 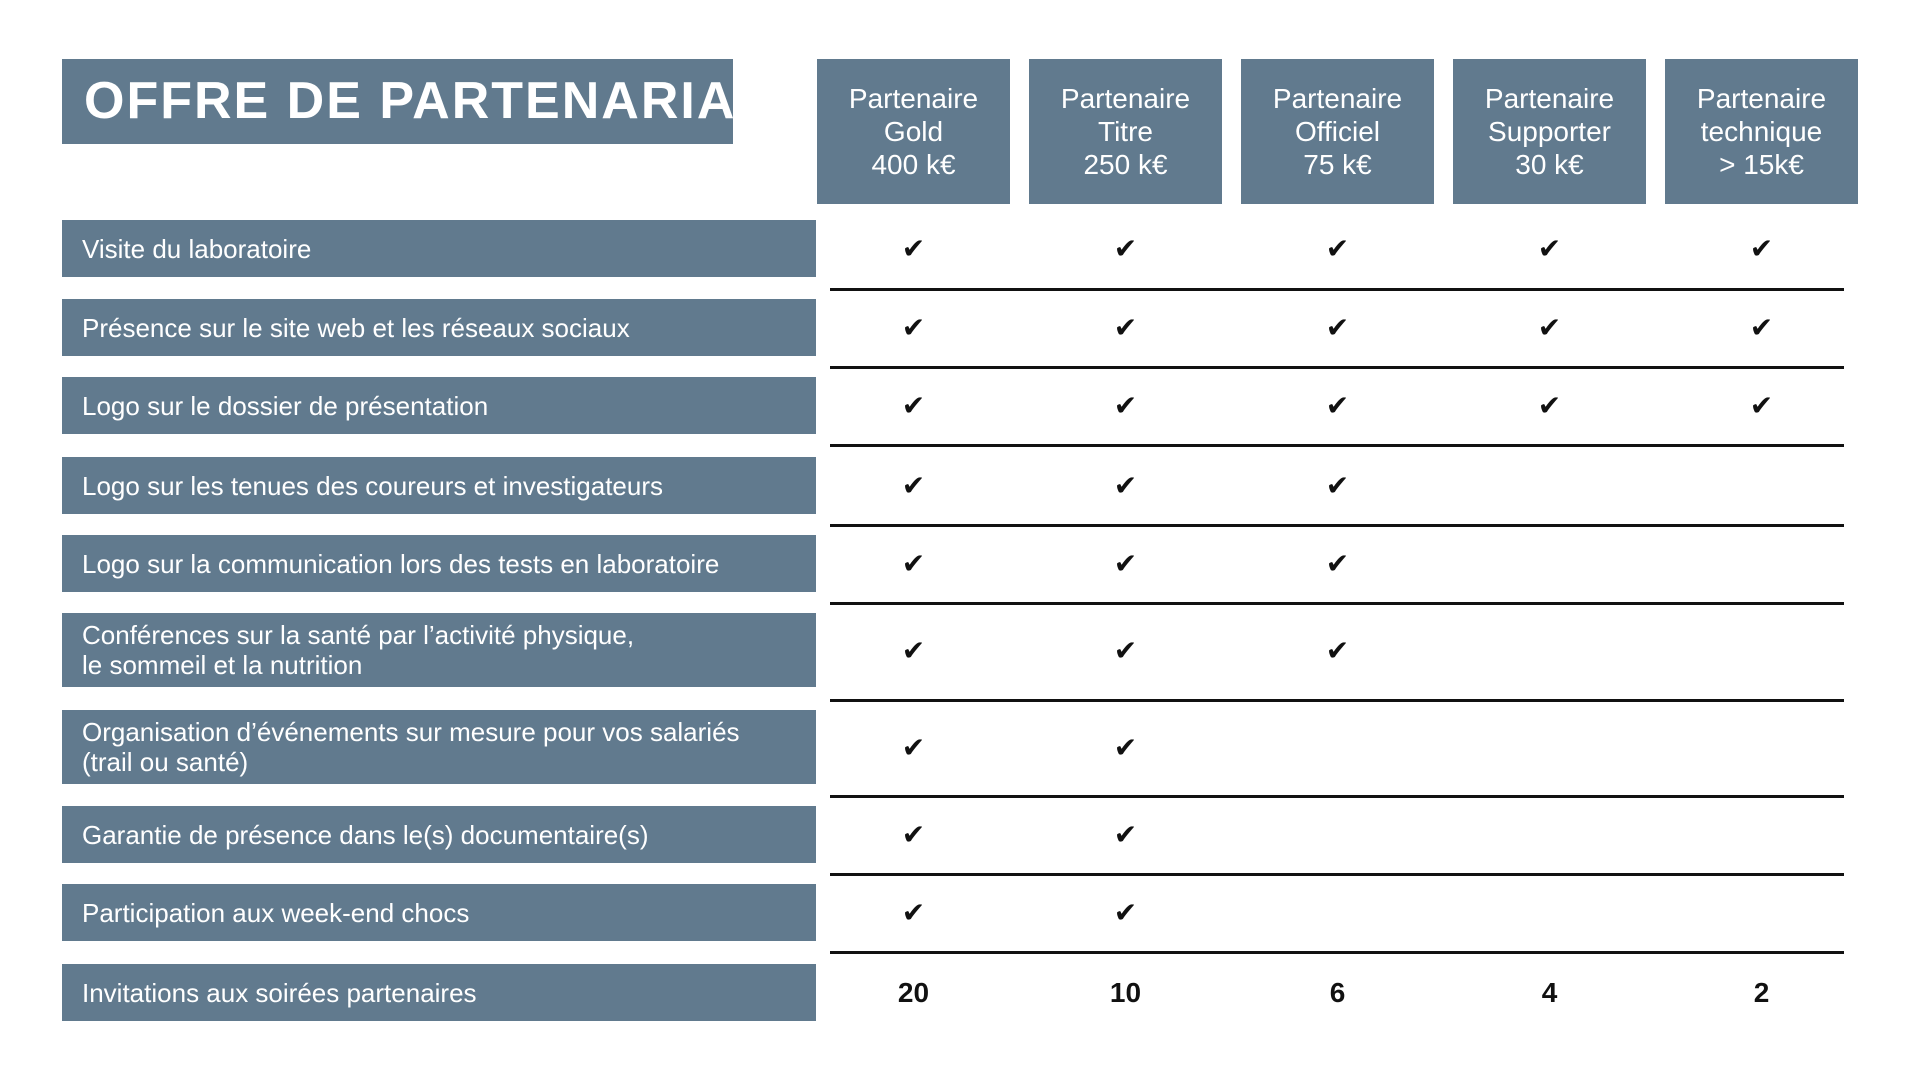 What do you see at coordinates (1337, 992) in the screenshot?
I see `invitation-count: 6` at bounding box center [1337, 992].